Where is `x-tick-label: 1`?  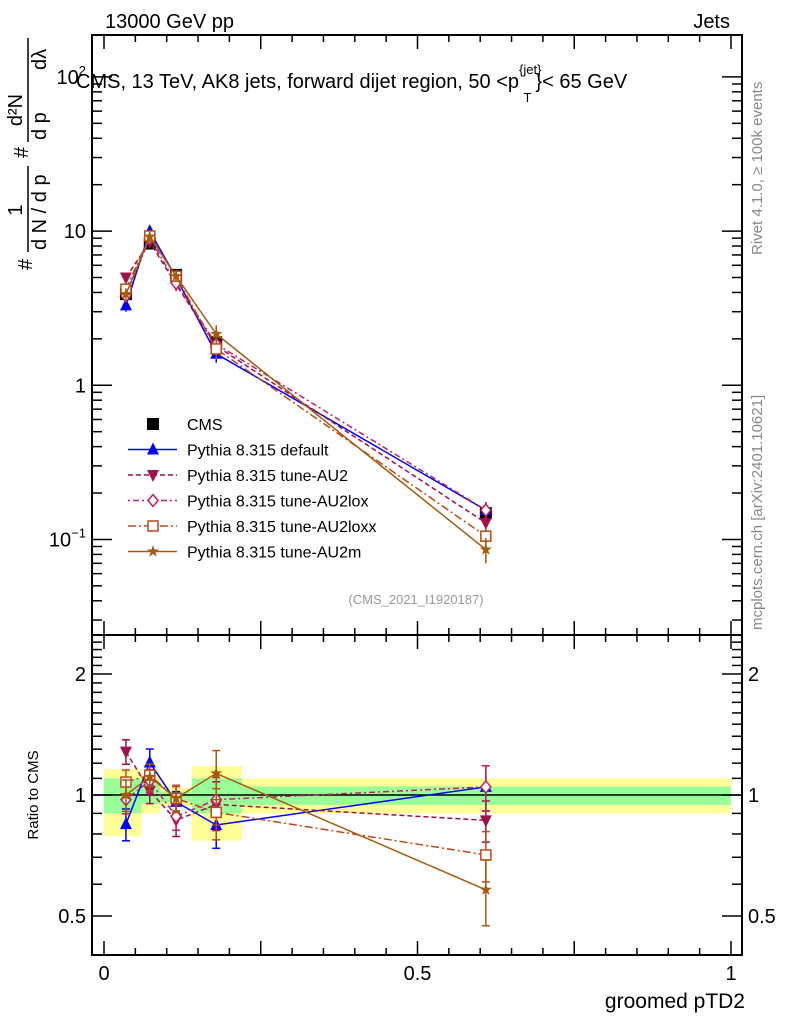
x-tick-label: 1 is located at coordinates (730, 974).